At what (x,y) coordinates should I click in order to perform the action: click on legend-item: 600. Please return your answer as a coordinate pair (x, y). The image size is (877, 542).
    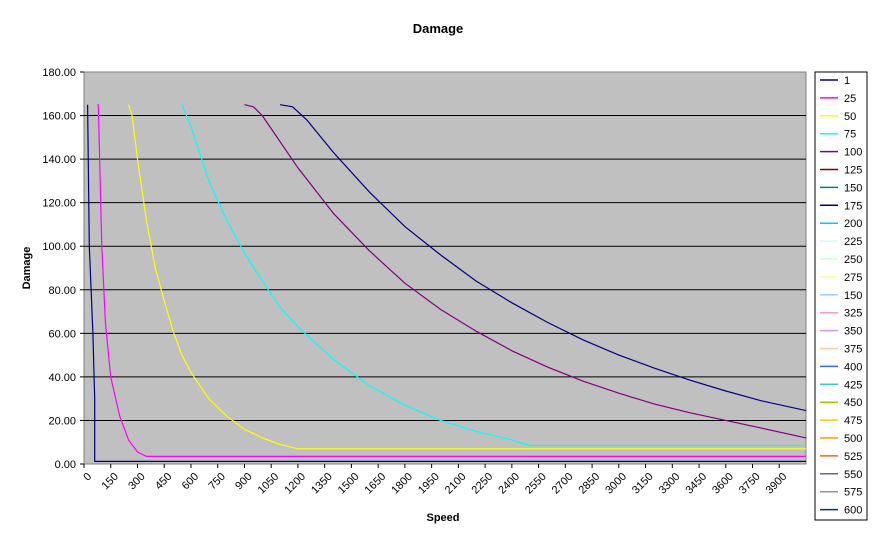
    Looking at the image, I should click on (841, 511).